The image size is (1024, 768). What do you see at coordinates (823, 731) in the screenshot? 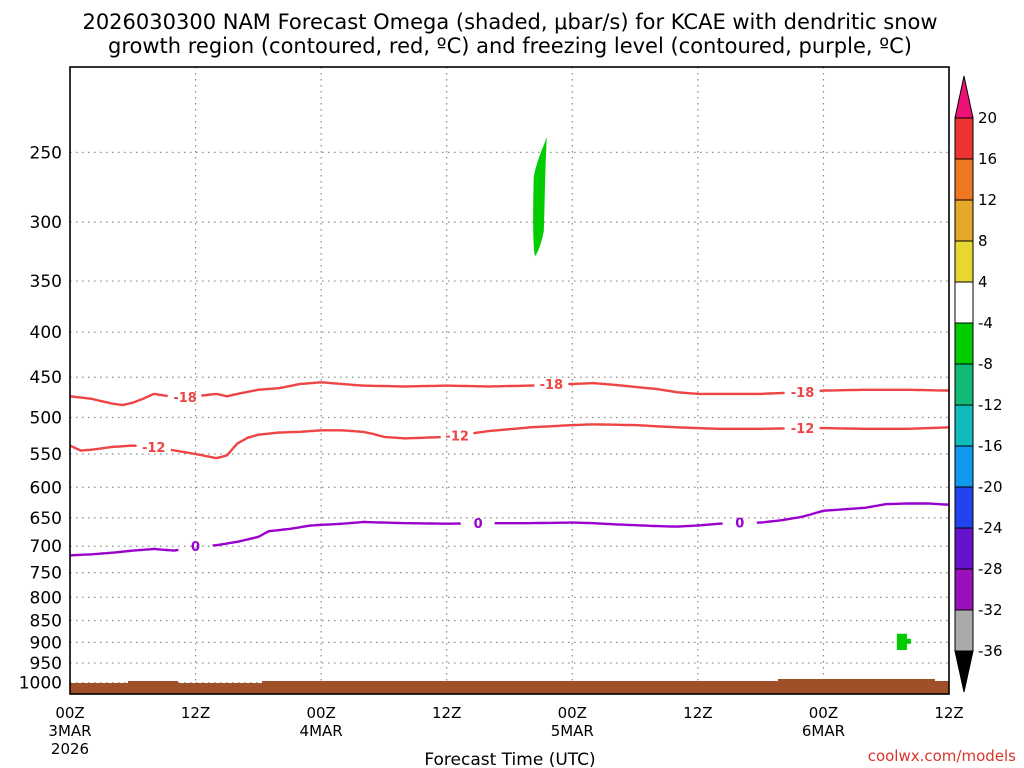
I see `x-tick-date: 6MAR` at bounding box center [823, 731].